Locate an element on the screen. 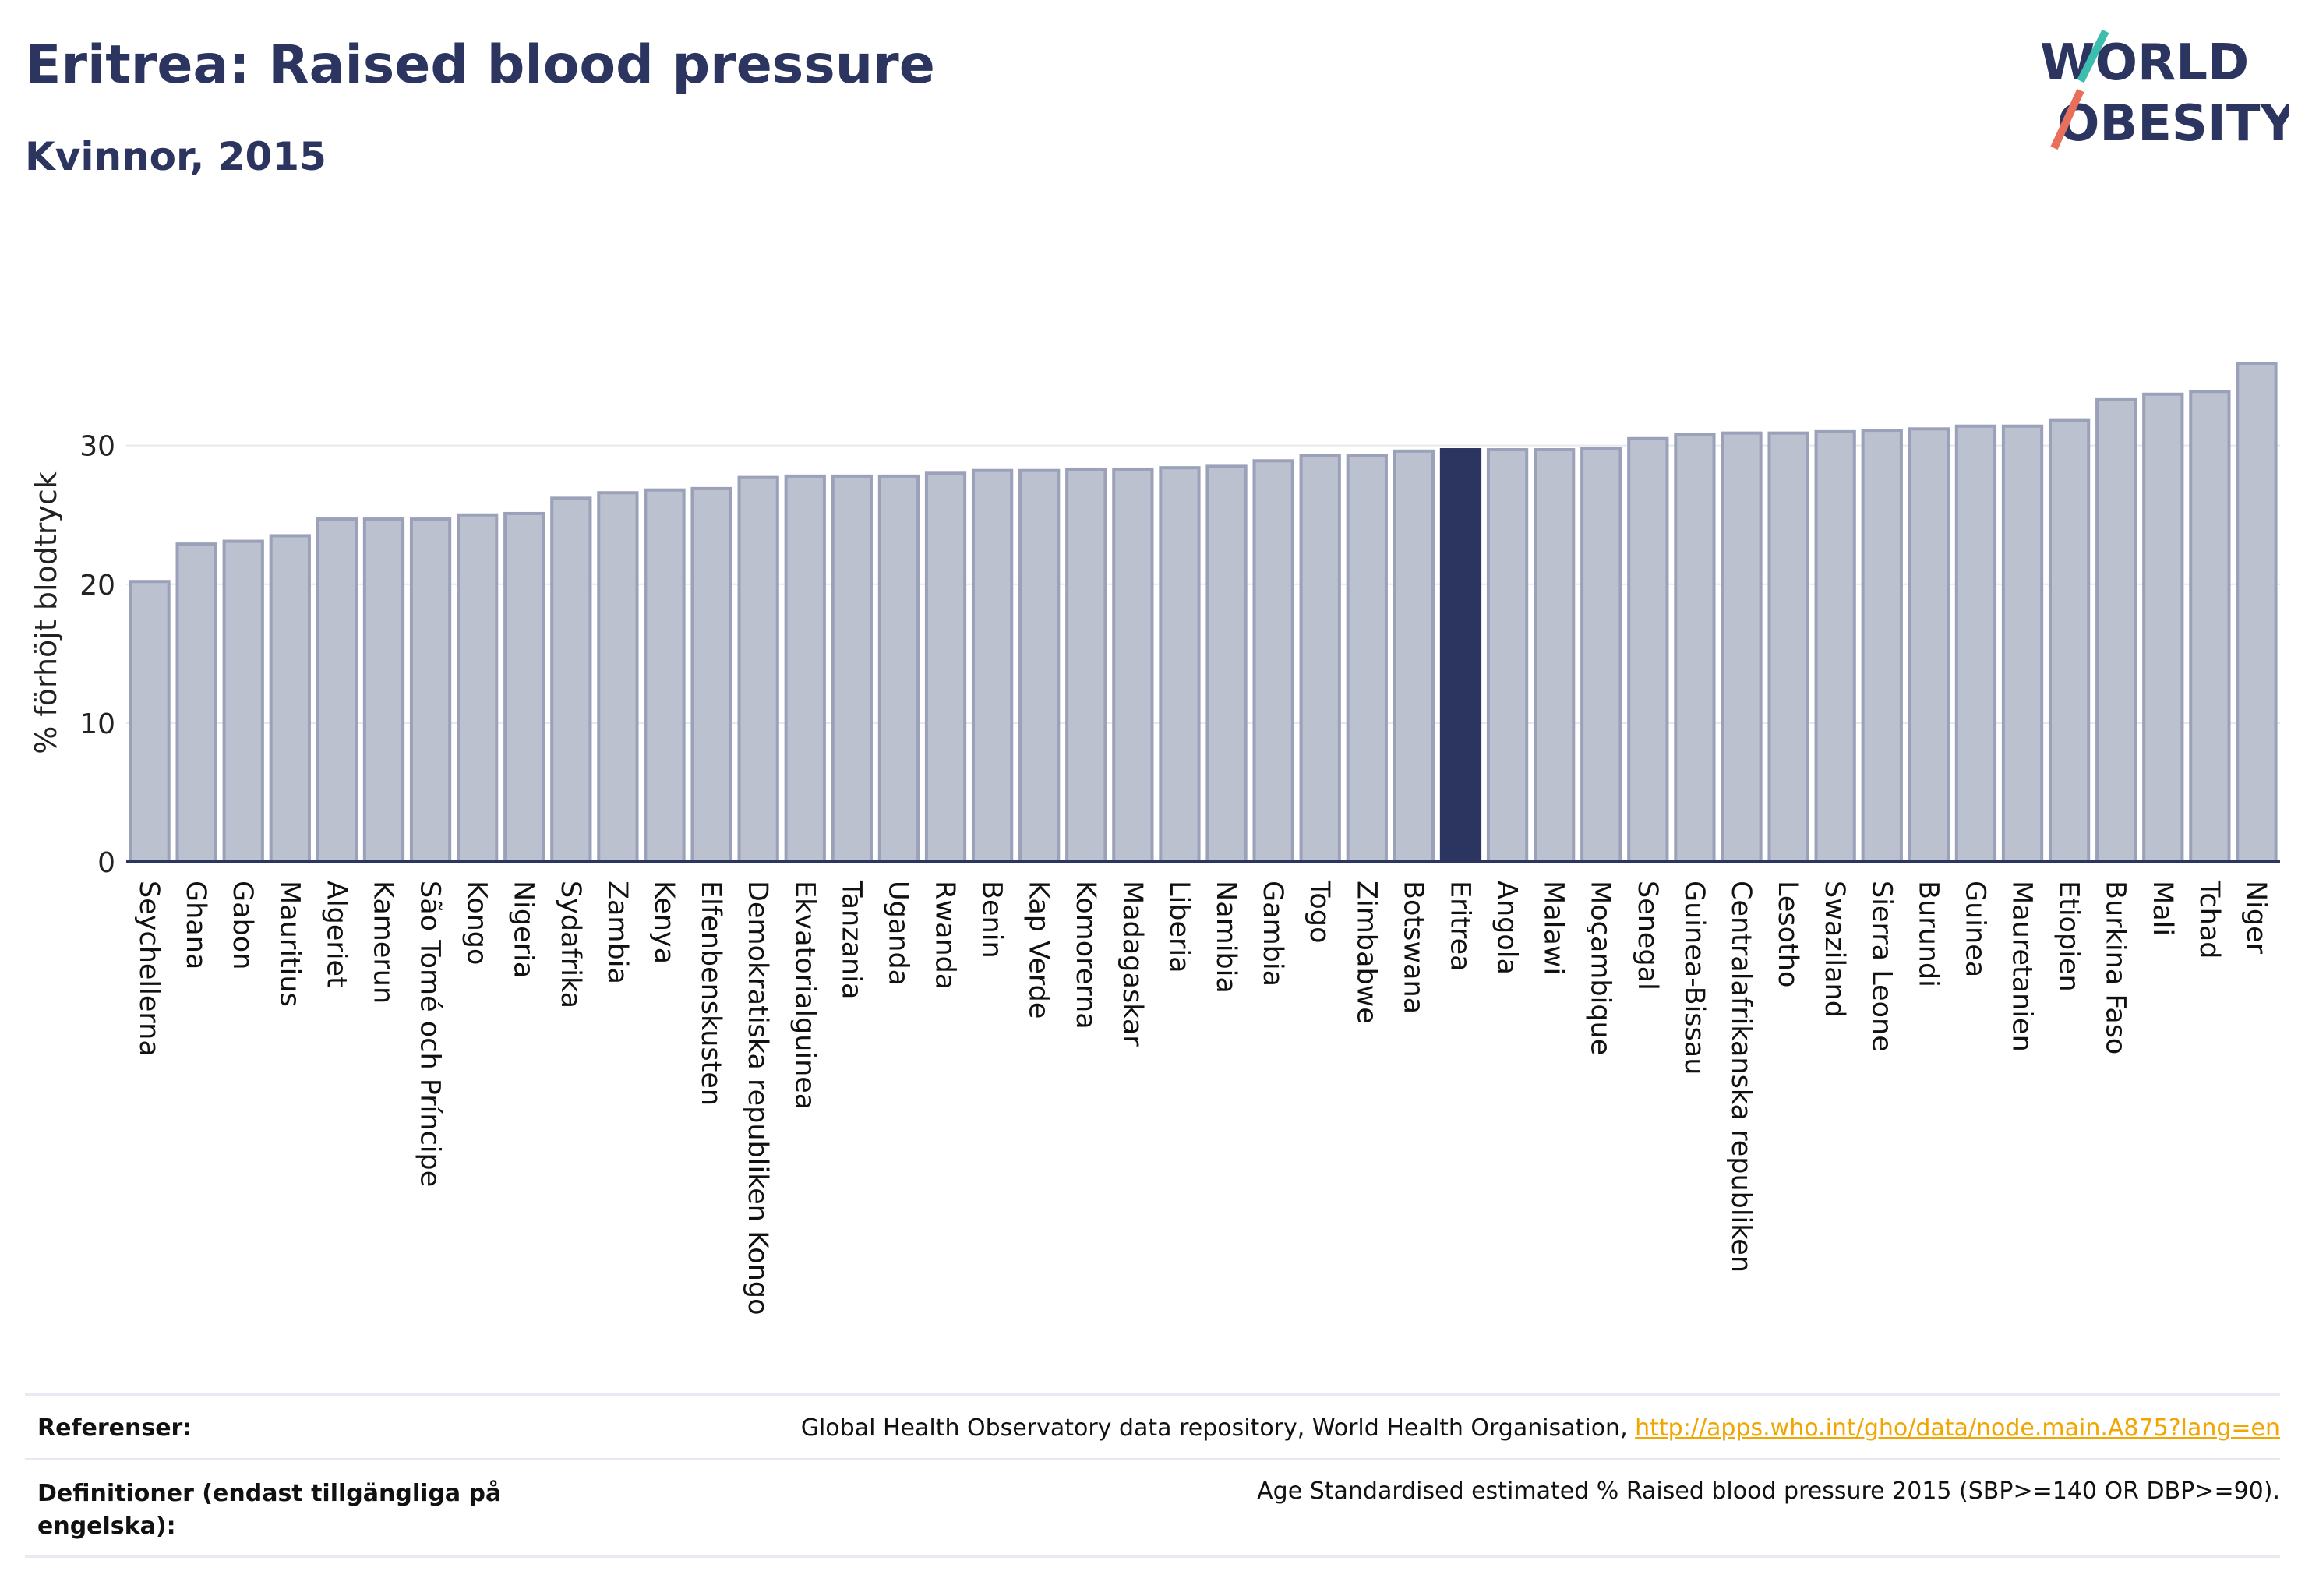 The width and height of the screenshot is (2305, 1596). x-tick-label: Rwanda is located at coordinates (946, 935).